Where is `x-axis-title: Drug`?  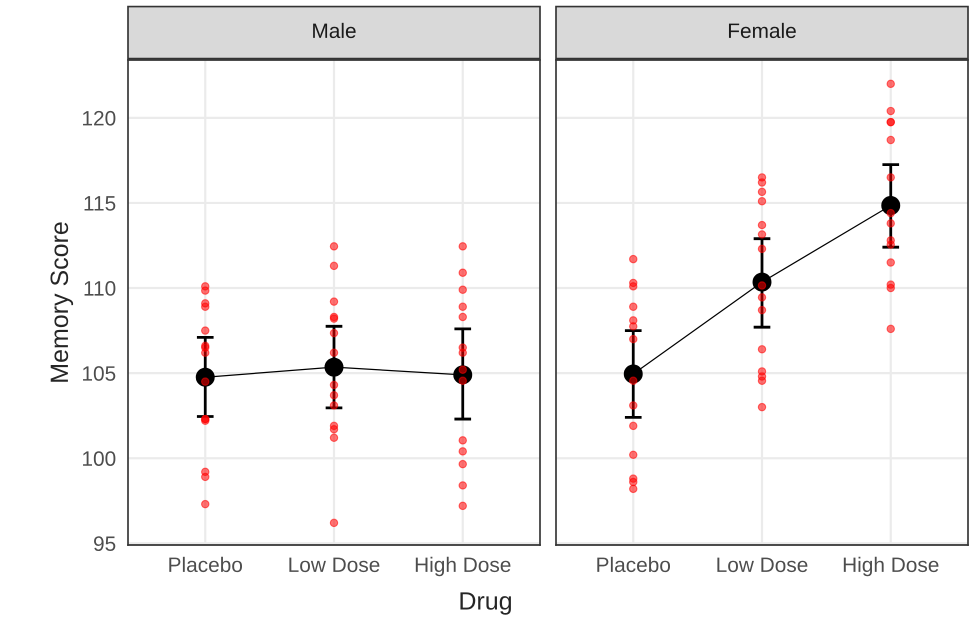 x-axis-title: Drug is located at coordinates (485, 603).